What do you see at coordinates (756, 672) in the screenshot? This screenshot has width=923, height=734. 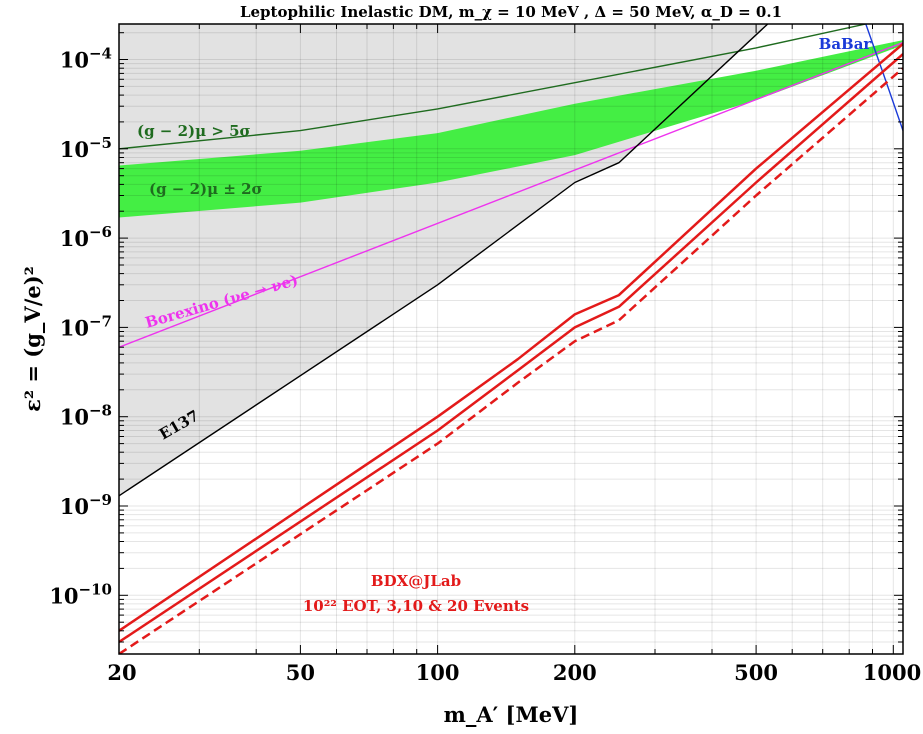 I see `x-tick-label: 500` at bounding box center [756, 672].